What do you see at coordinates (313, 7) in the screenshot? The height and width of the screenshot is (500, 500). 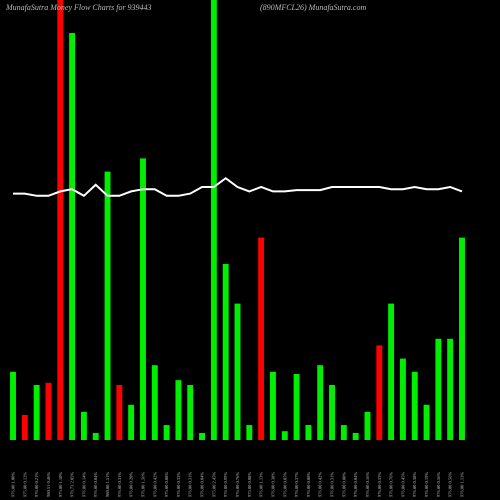 I see `chart-subtitle: (890MFCL26) MunafaSutra.com` at bounding box center [313, 7].